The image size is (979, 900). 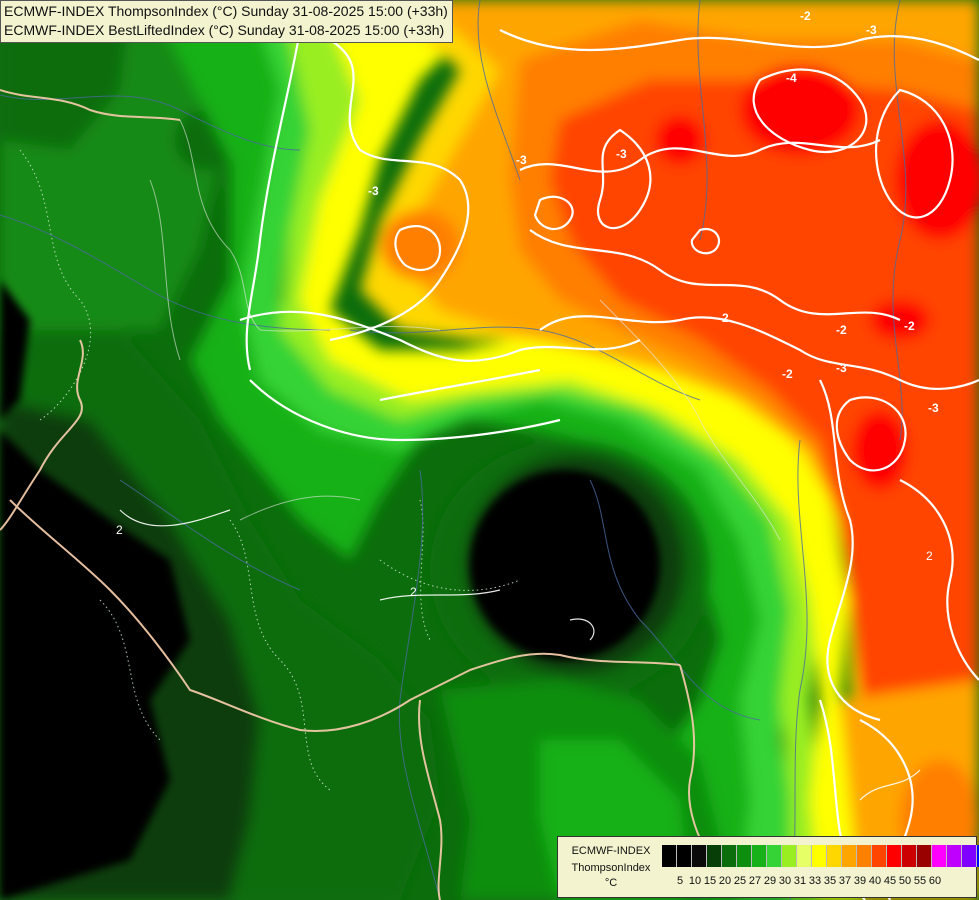 What do you see at coordinates (905, 881) in the screenshot?
I see `legend-tick-label: 50` at bounding box center [905, 881].